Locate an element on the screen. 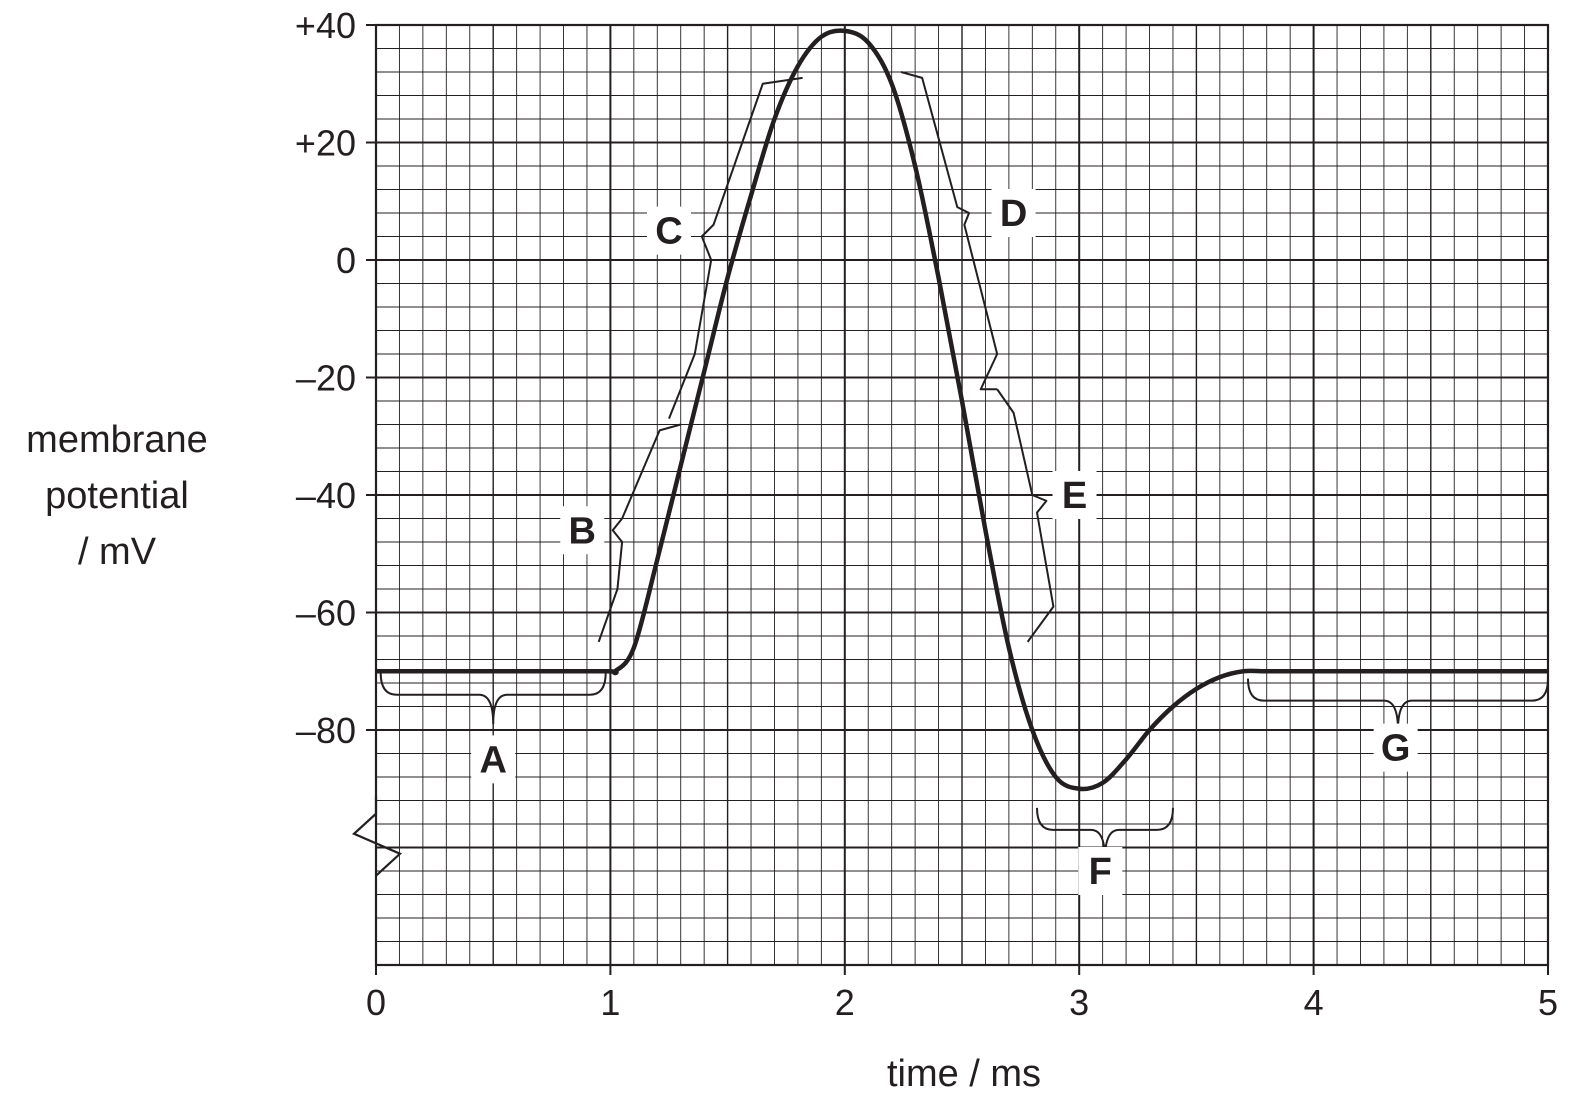 Image resolution: width=1579 pixels, height=1106 pixels. bracket-G is located at coordinates (1397, 704).